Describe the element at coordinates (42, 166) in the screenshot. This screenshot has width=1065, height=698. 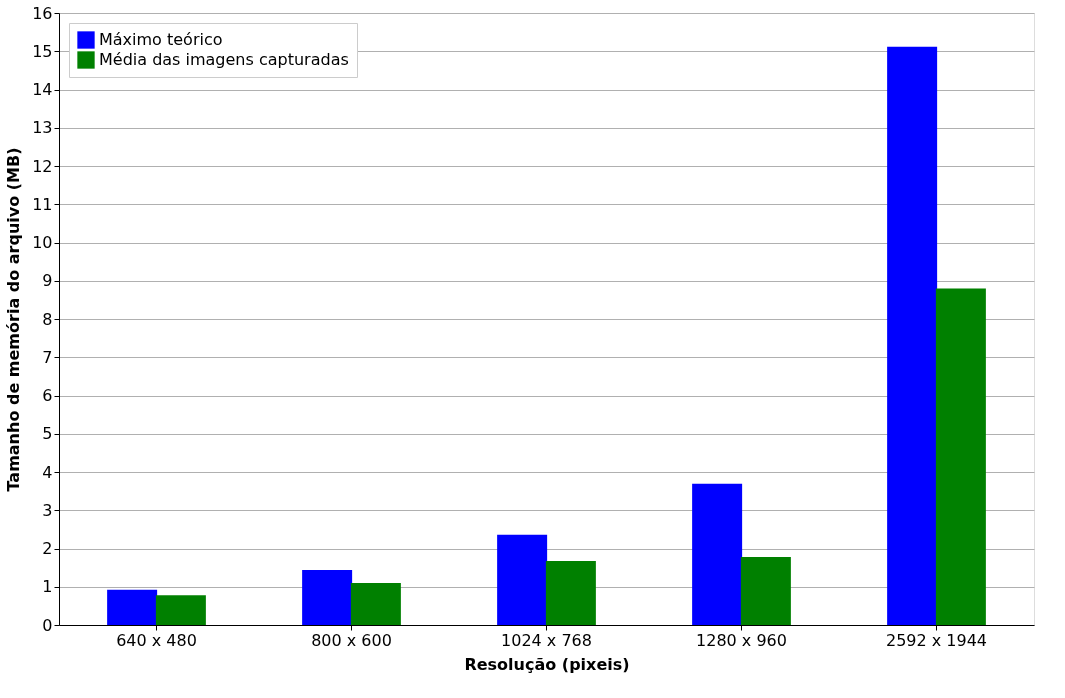
I see `y-tick-label: 12` at that location.